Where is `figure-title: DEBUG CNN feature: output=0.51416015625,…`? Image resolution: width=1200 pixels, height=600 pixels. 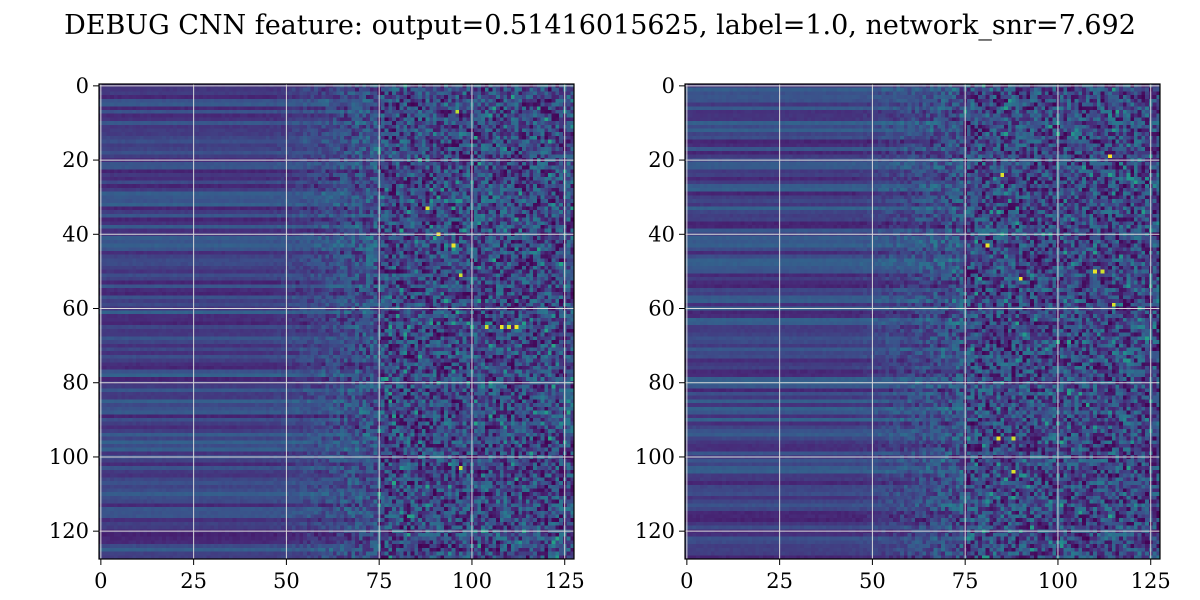
figure-title: DEBUG CNN feature: output=0.51416015625,… is located at coordinates (600, 25).